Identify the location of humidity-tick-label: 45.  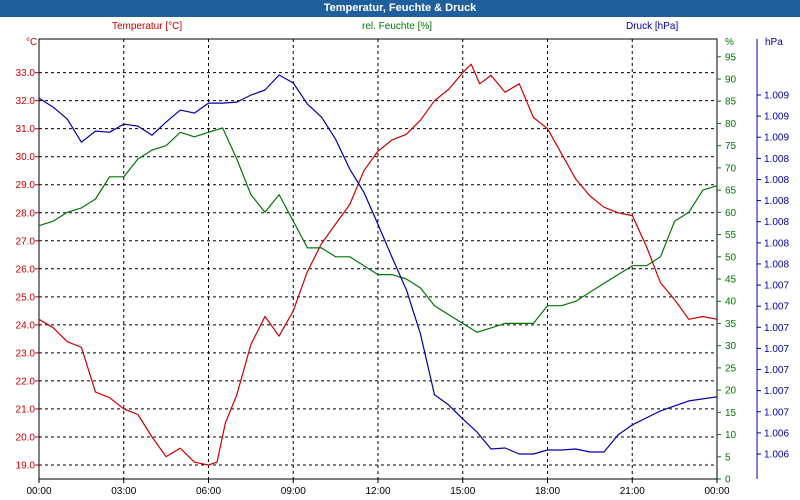
(731, 280).